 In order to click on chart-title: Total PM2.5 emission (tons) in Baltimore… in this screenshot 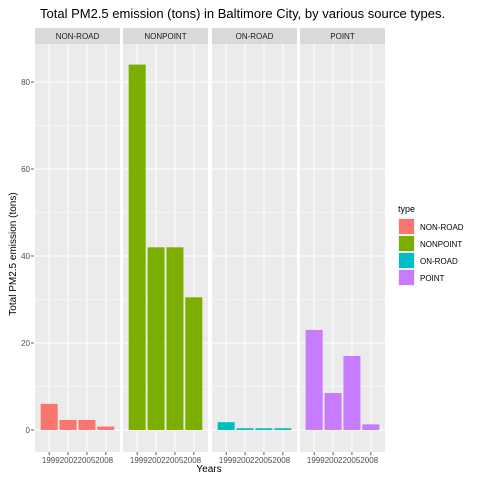, I will do `click(242, 13)`.